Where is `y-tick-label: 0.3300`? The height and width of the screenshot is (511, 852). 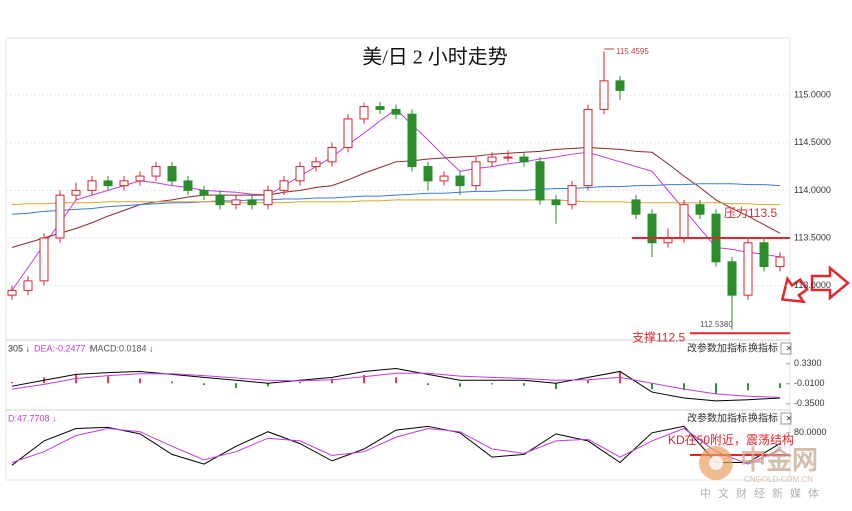
y-tick-label: 0.3300 is located at coordinates (808, 363).